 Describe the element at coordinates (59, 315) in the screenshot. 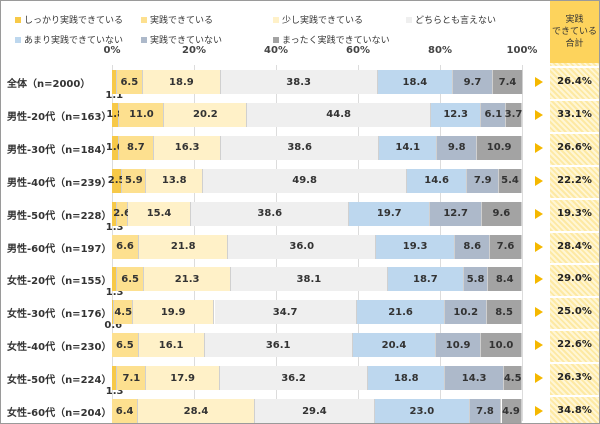

I see `row-label: 女性-30代（n=176）` at that location.